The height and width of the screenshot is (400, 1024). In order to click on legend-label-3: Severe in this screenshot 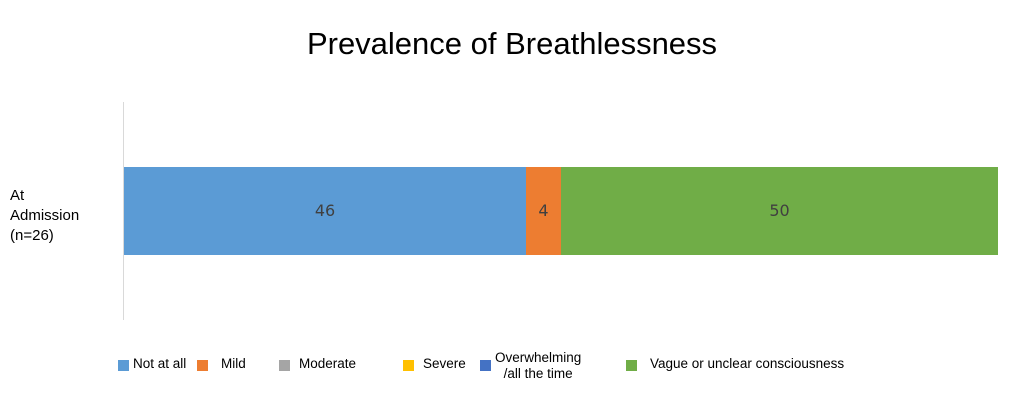, I will do `click(444, 363)`.